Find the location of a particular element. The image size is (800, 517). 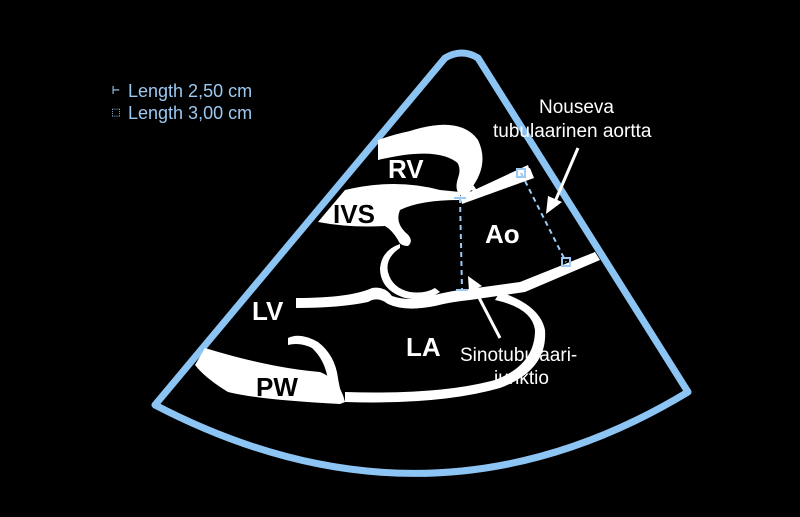

measurement-legend: ⊢ Length 2,50 cm ⬚ Length 3,00 cm is located at coordinates (182, 102).